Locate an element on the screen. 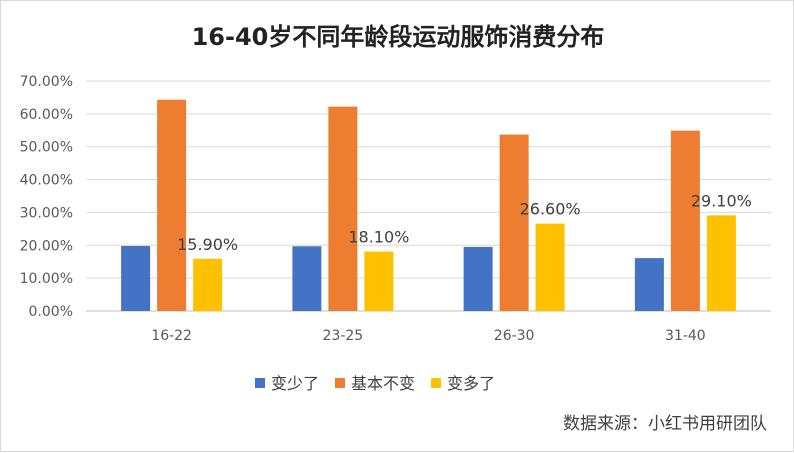  legend: 变少了 基本不变 变多了 is located at coordinates (375, 383).